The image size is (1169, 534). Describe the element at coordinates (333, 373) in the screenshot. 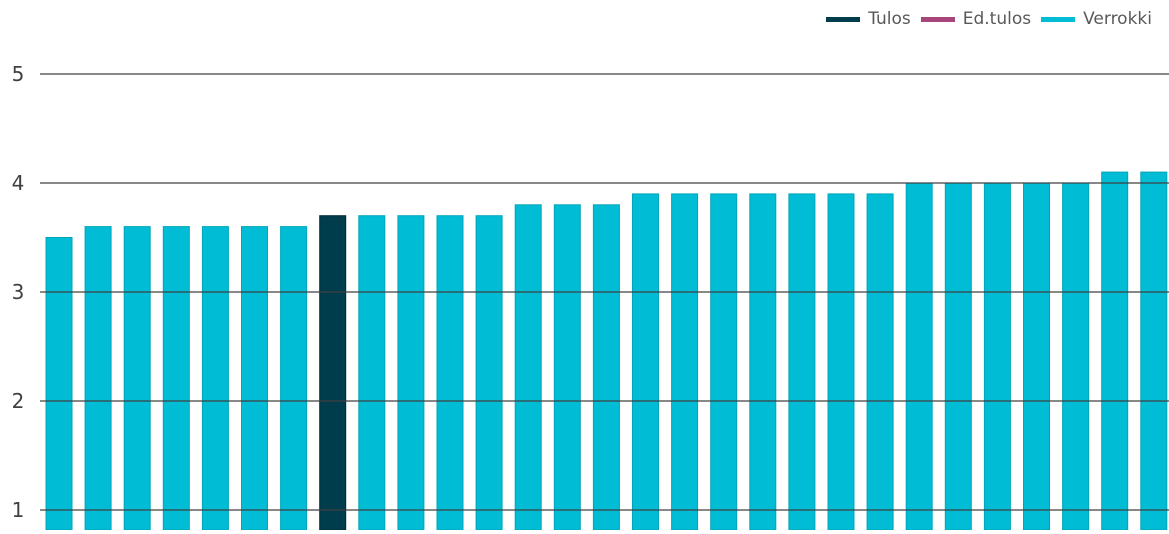

I see `bar-tulos` at that location.